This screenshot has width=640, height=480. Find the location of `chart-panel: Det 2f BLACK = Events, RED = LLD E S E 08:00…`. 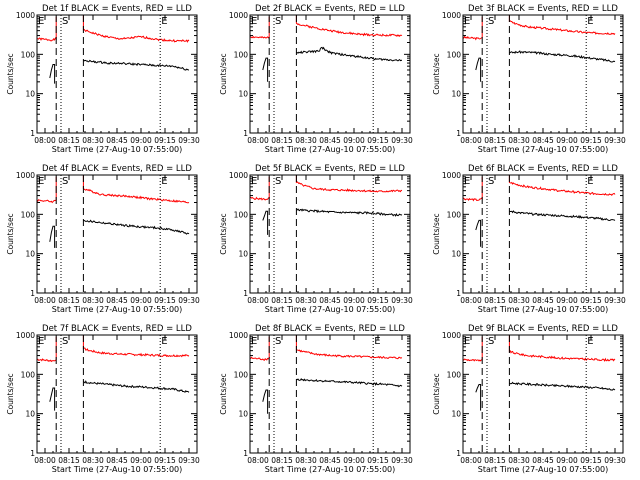

chart-panel: Det 2f BLACK = Events, RED = LLD E S E 08:00… is located at coordinates (316, 79).